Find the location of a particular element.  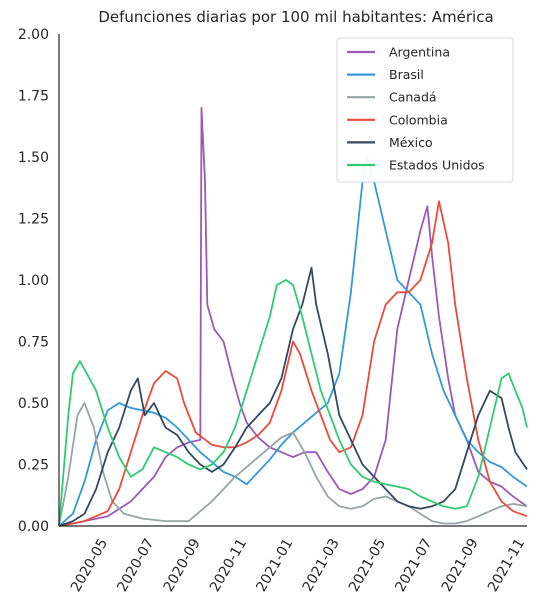

x-tick-label: 2020-11 is located at coordinates (228, 565).